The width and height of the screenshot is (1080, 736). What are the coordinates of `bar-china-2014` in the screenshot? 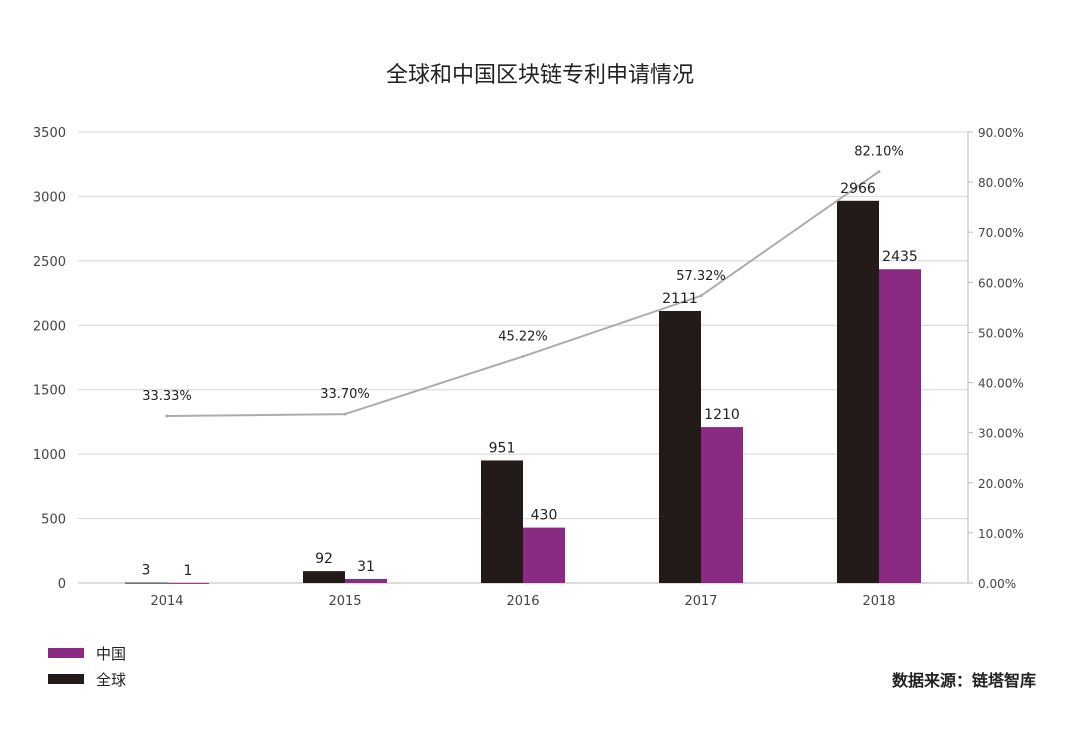 It's located at (188, 583).